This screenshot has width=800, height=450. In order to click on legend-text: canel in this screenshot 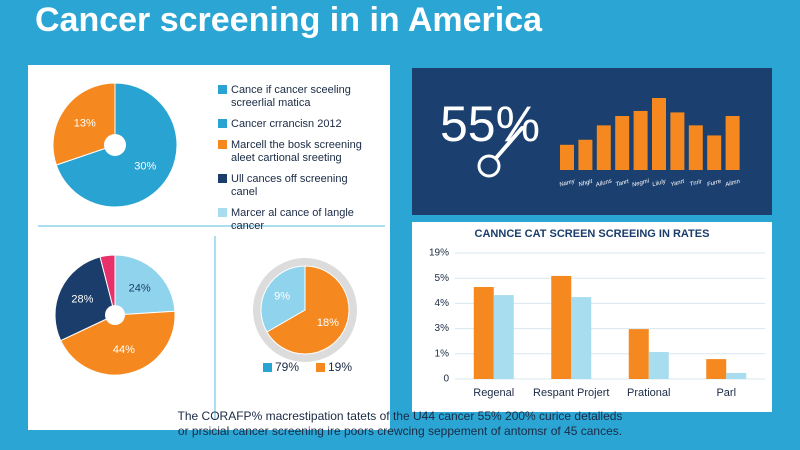, I will do `click(244, 192)`.